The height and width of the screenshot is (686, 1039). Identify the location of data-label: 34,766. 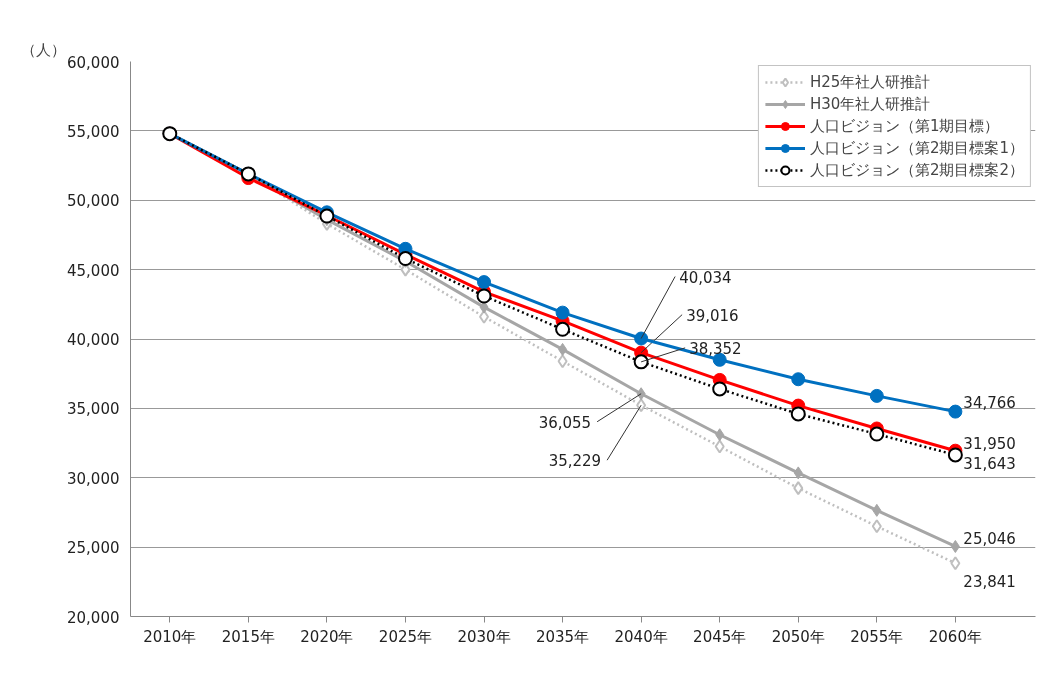
(989, 402).